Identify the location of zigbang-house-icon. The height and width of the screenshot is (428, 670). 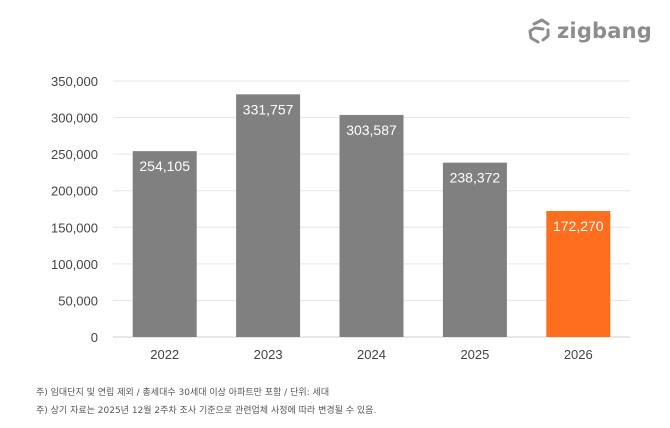
(539, 31).